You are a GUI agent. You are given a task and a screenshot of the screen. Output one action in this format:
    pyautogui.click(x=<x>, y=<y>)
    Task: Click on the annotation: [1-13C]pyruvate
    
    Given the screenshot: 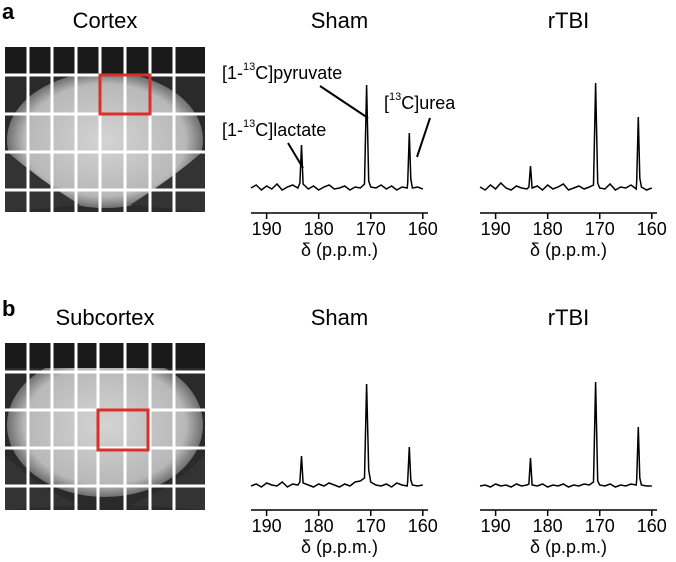 What is the action you would take?
    pyautogui.click(x=282, y=72)
    